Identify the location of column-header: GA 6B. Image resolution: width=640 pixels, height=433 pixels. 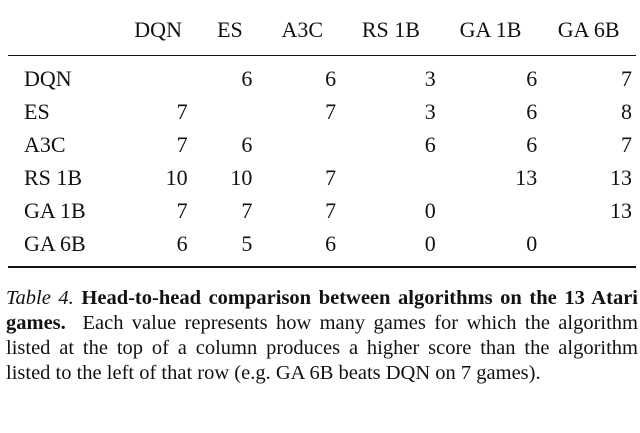
(588, 29).